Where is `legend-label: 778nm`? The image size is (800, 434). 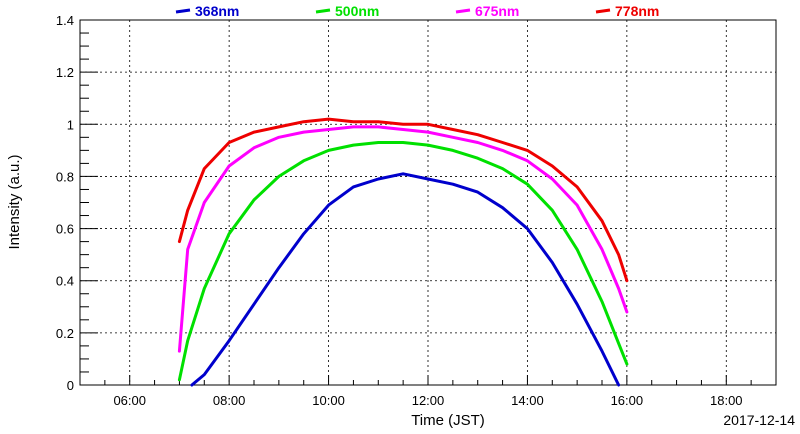 legend-label: 778nm is located at coordinates (637, 11).